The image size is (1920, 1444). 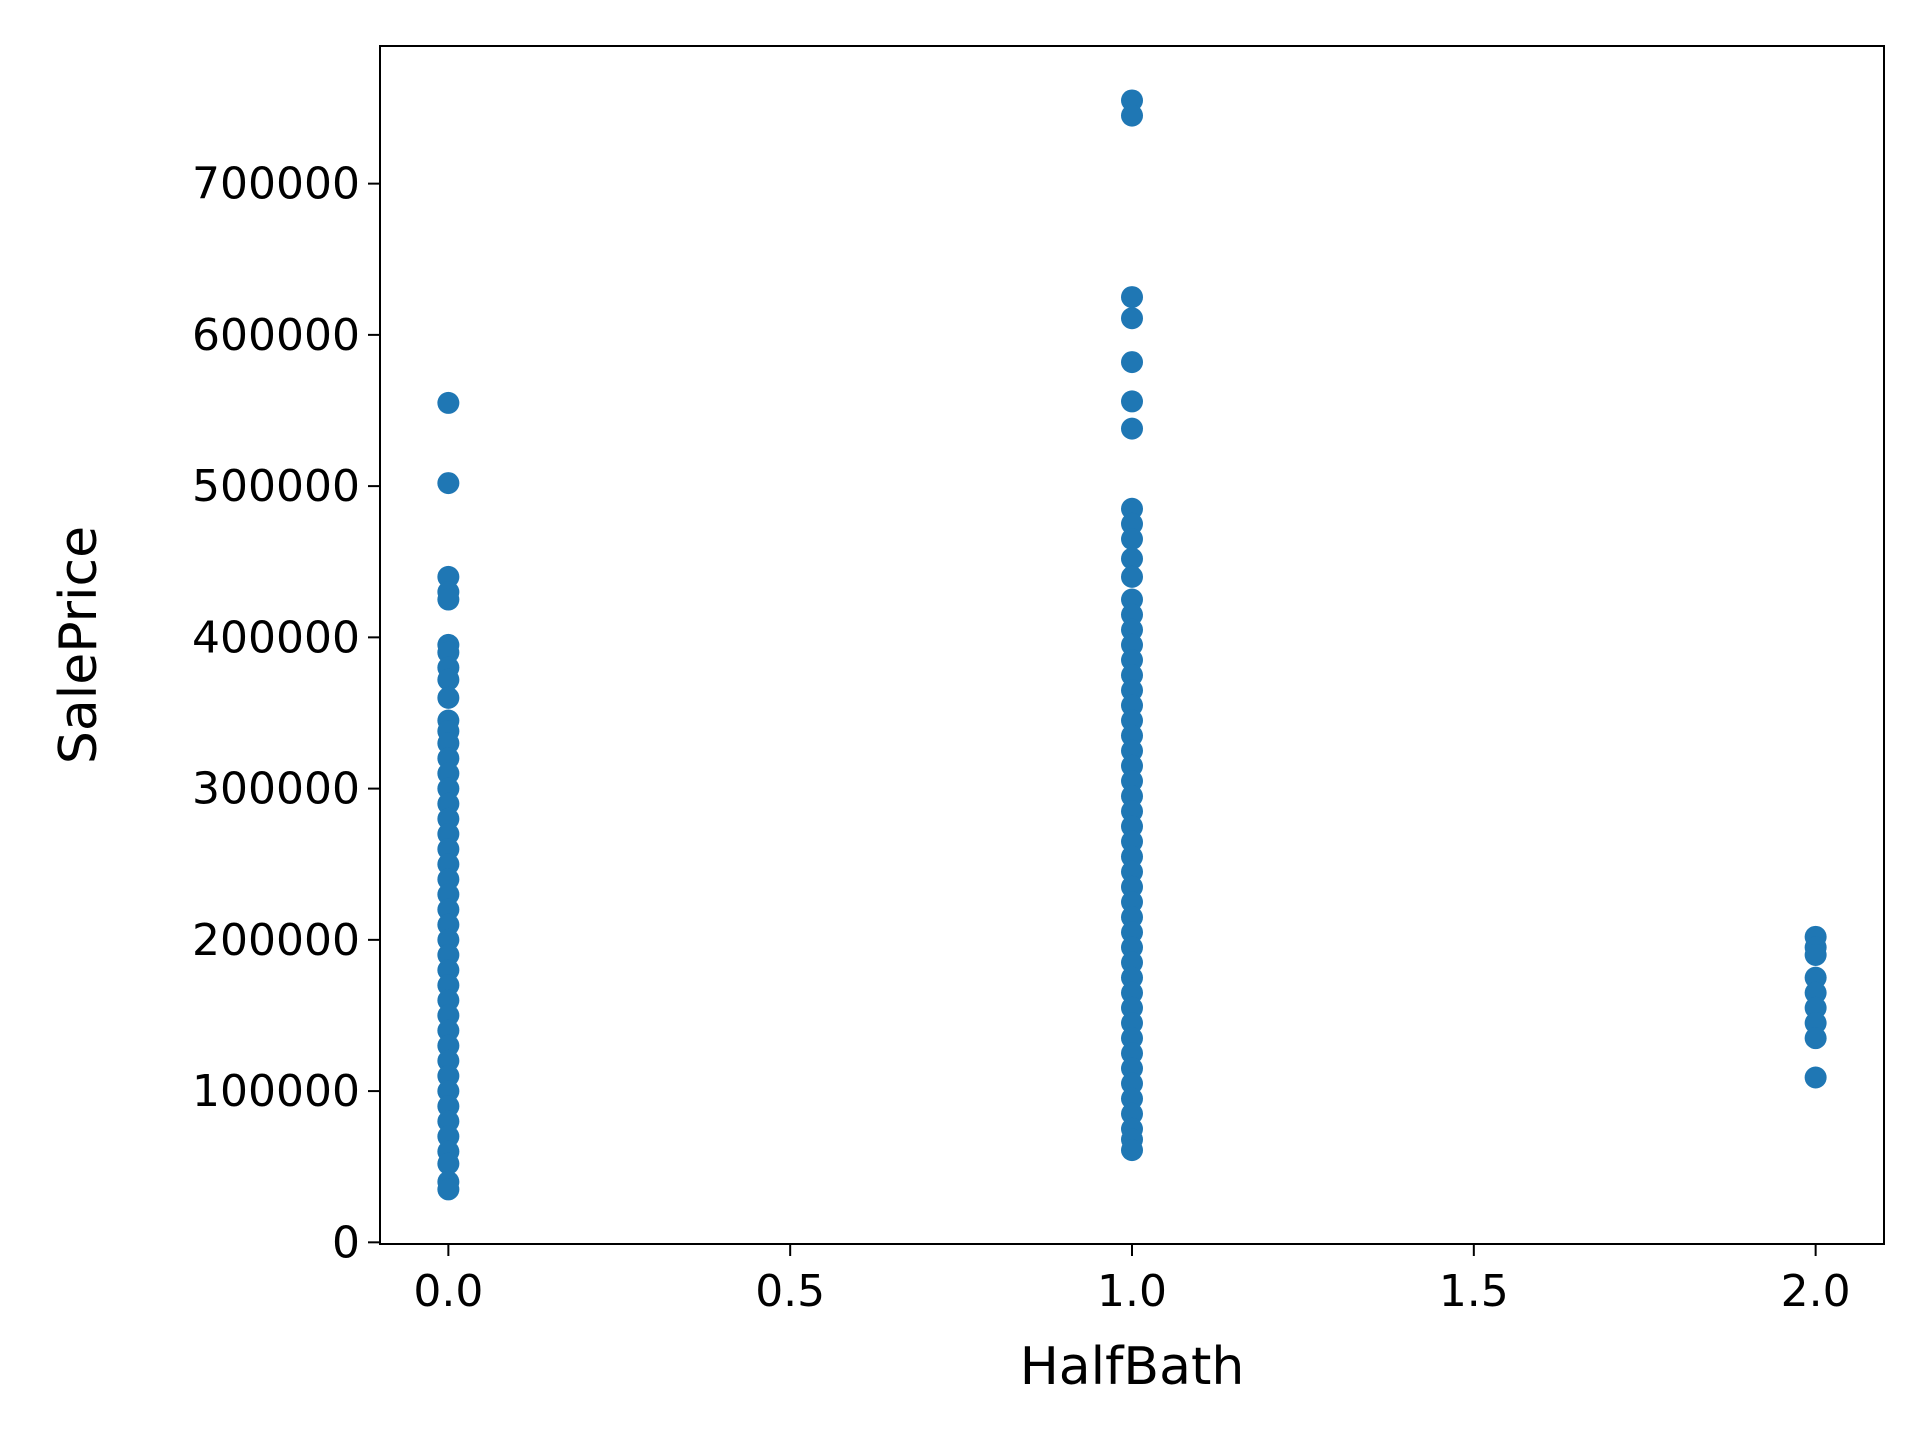 What do you see at coordinates (448, 1291) in the screenshot?
I see `x-tick-label: 0.0` at bounding box center [448, 1291].